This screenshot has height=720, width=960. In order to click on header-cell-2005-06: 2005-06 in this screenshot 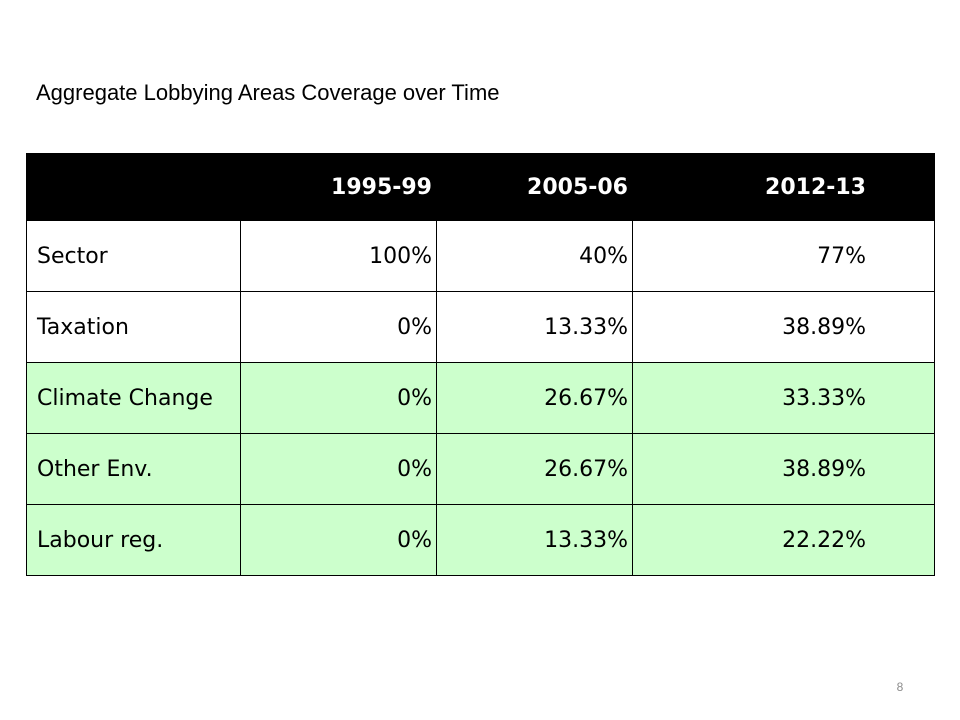, I will do `click(534, 187)`.